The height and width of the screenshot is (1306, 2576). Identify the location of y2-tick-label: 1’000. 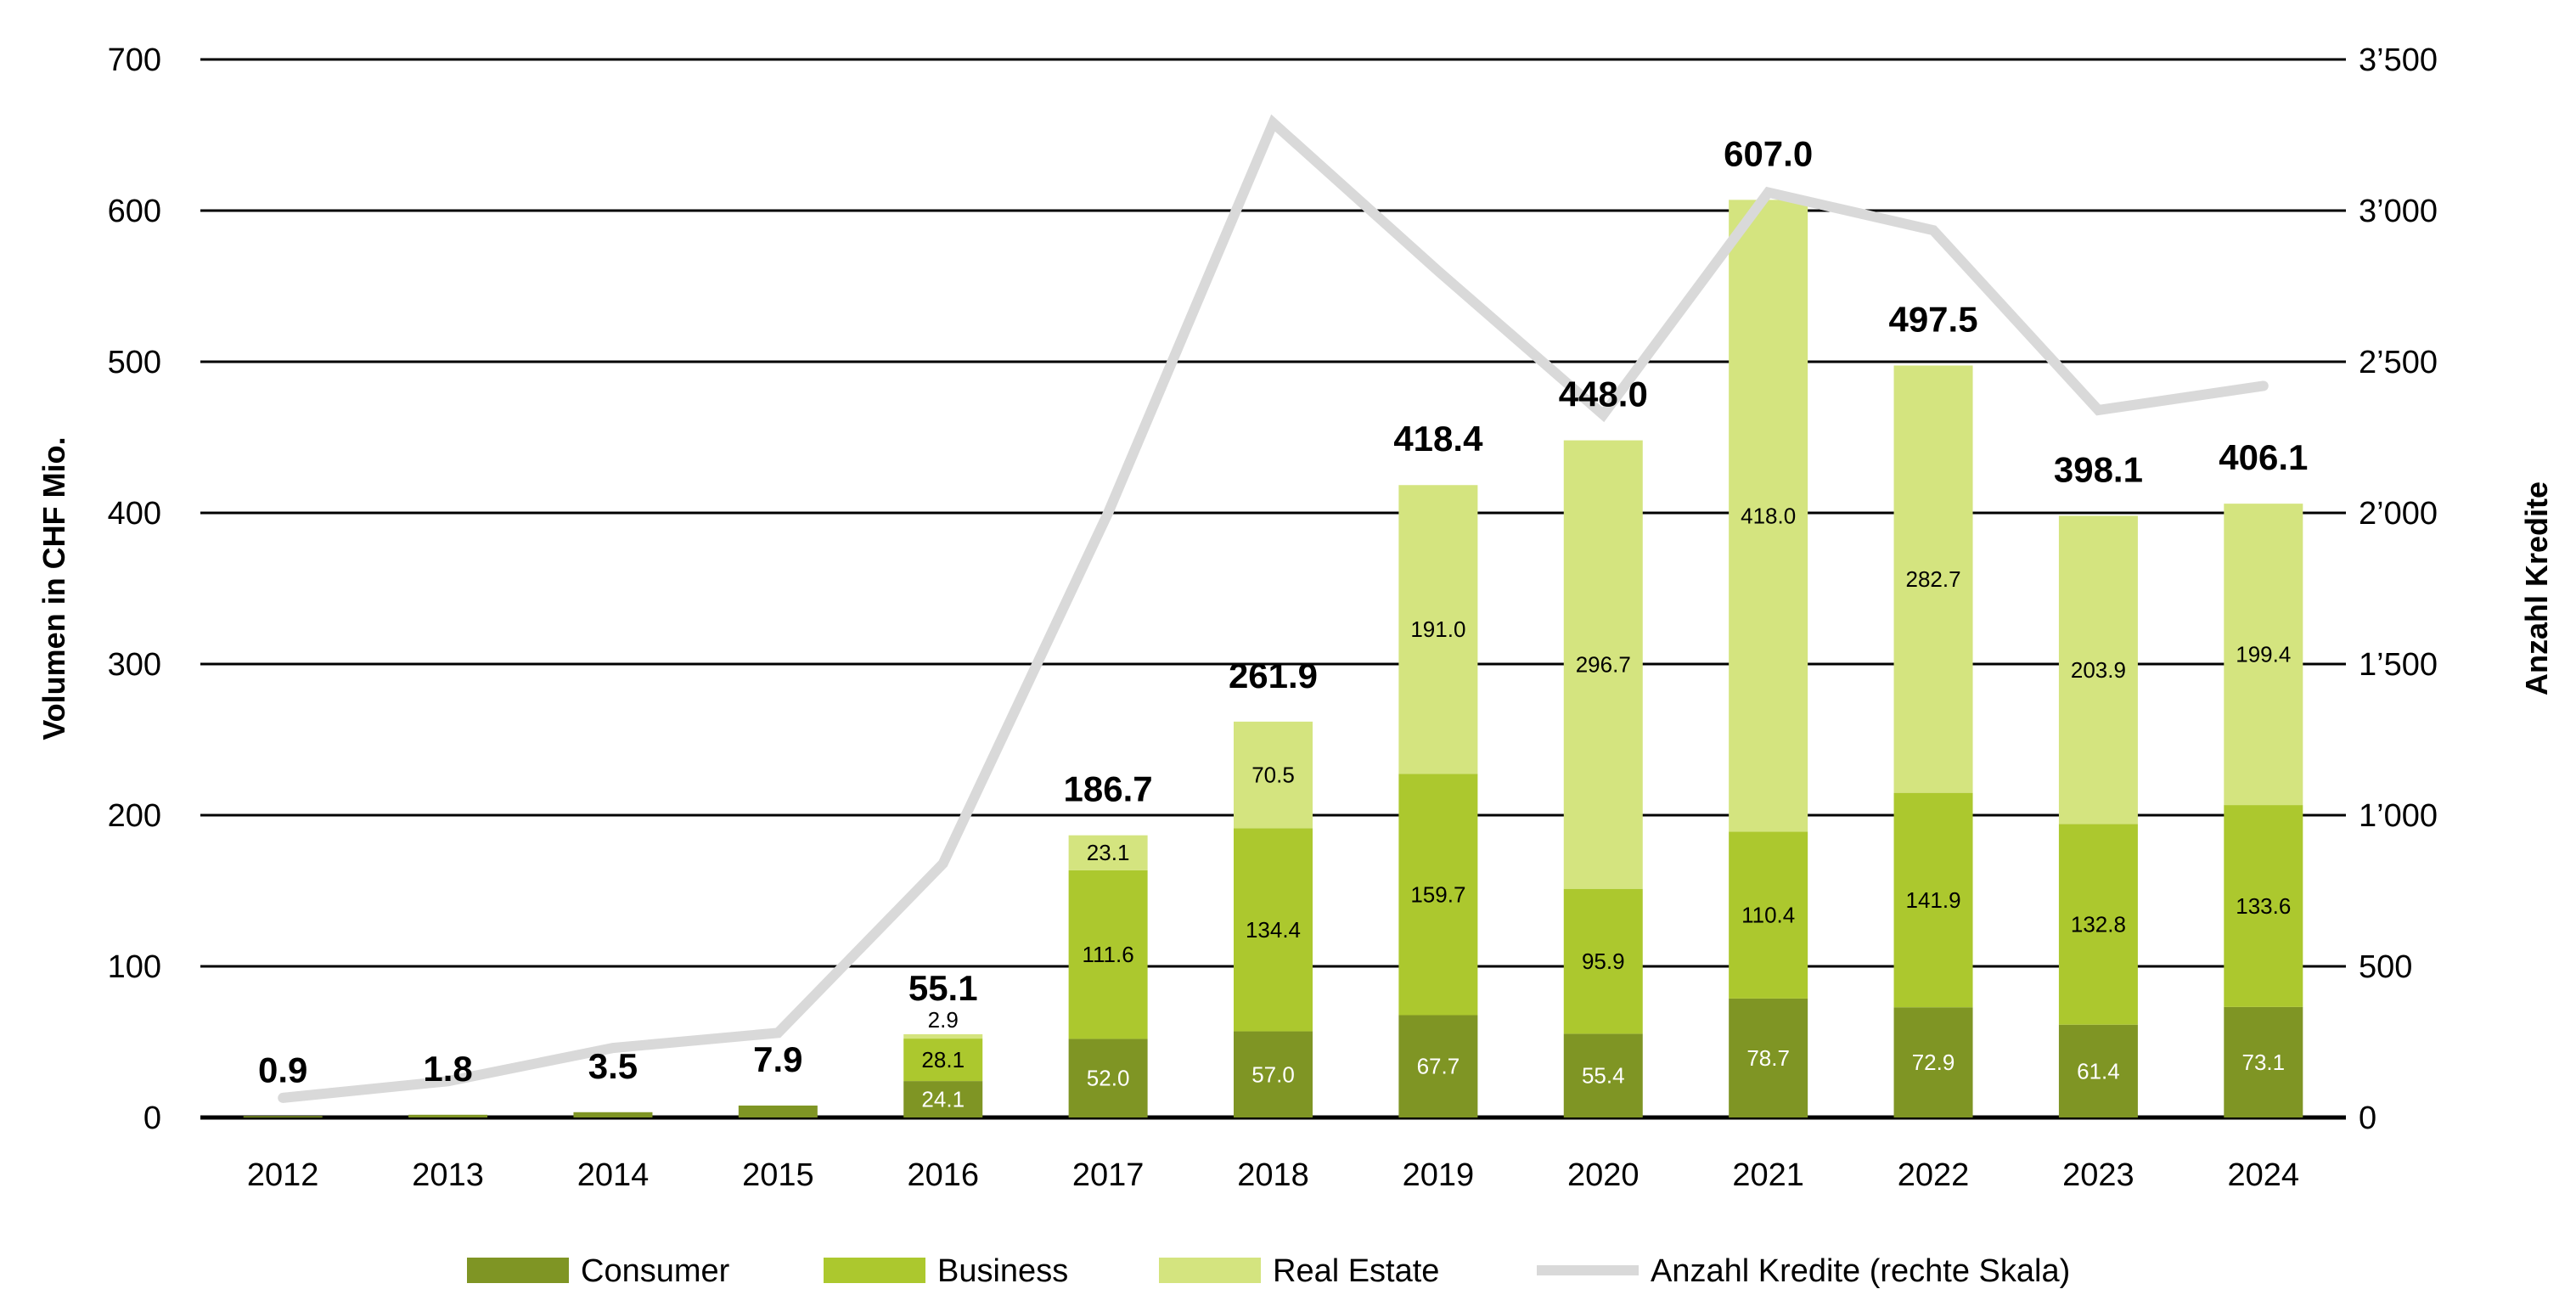
(2398, 816).